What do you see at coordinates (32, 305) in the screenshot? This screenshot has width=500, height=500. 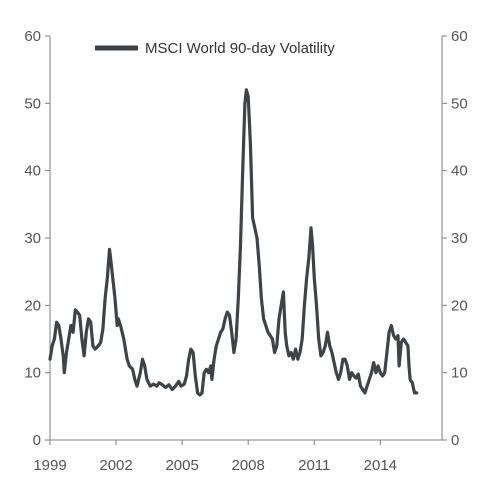 I see `y-tick-label-left: 20` at bounding box center [32, 305].